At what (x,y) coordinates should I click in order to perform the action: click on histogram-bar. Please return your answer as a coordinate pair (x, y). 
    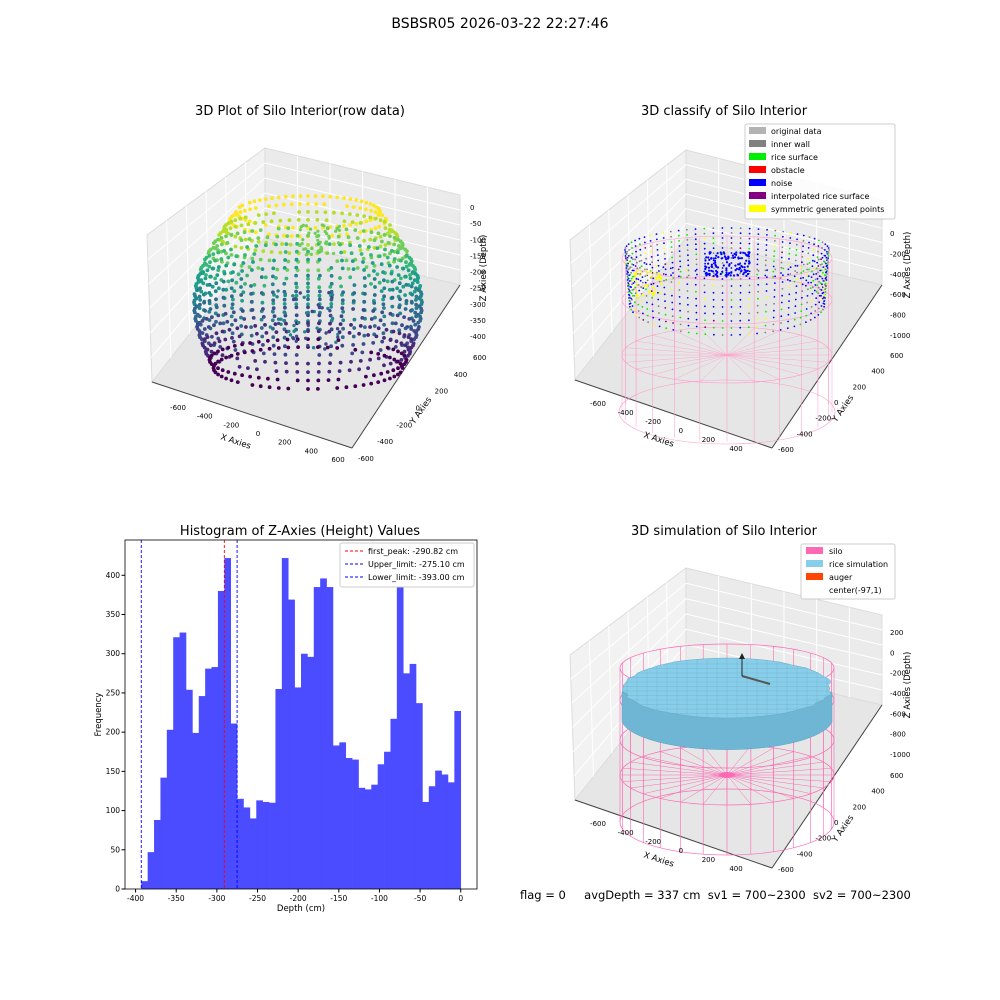
    Looking at the image, I should click on (451, 835).